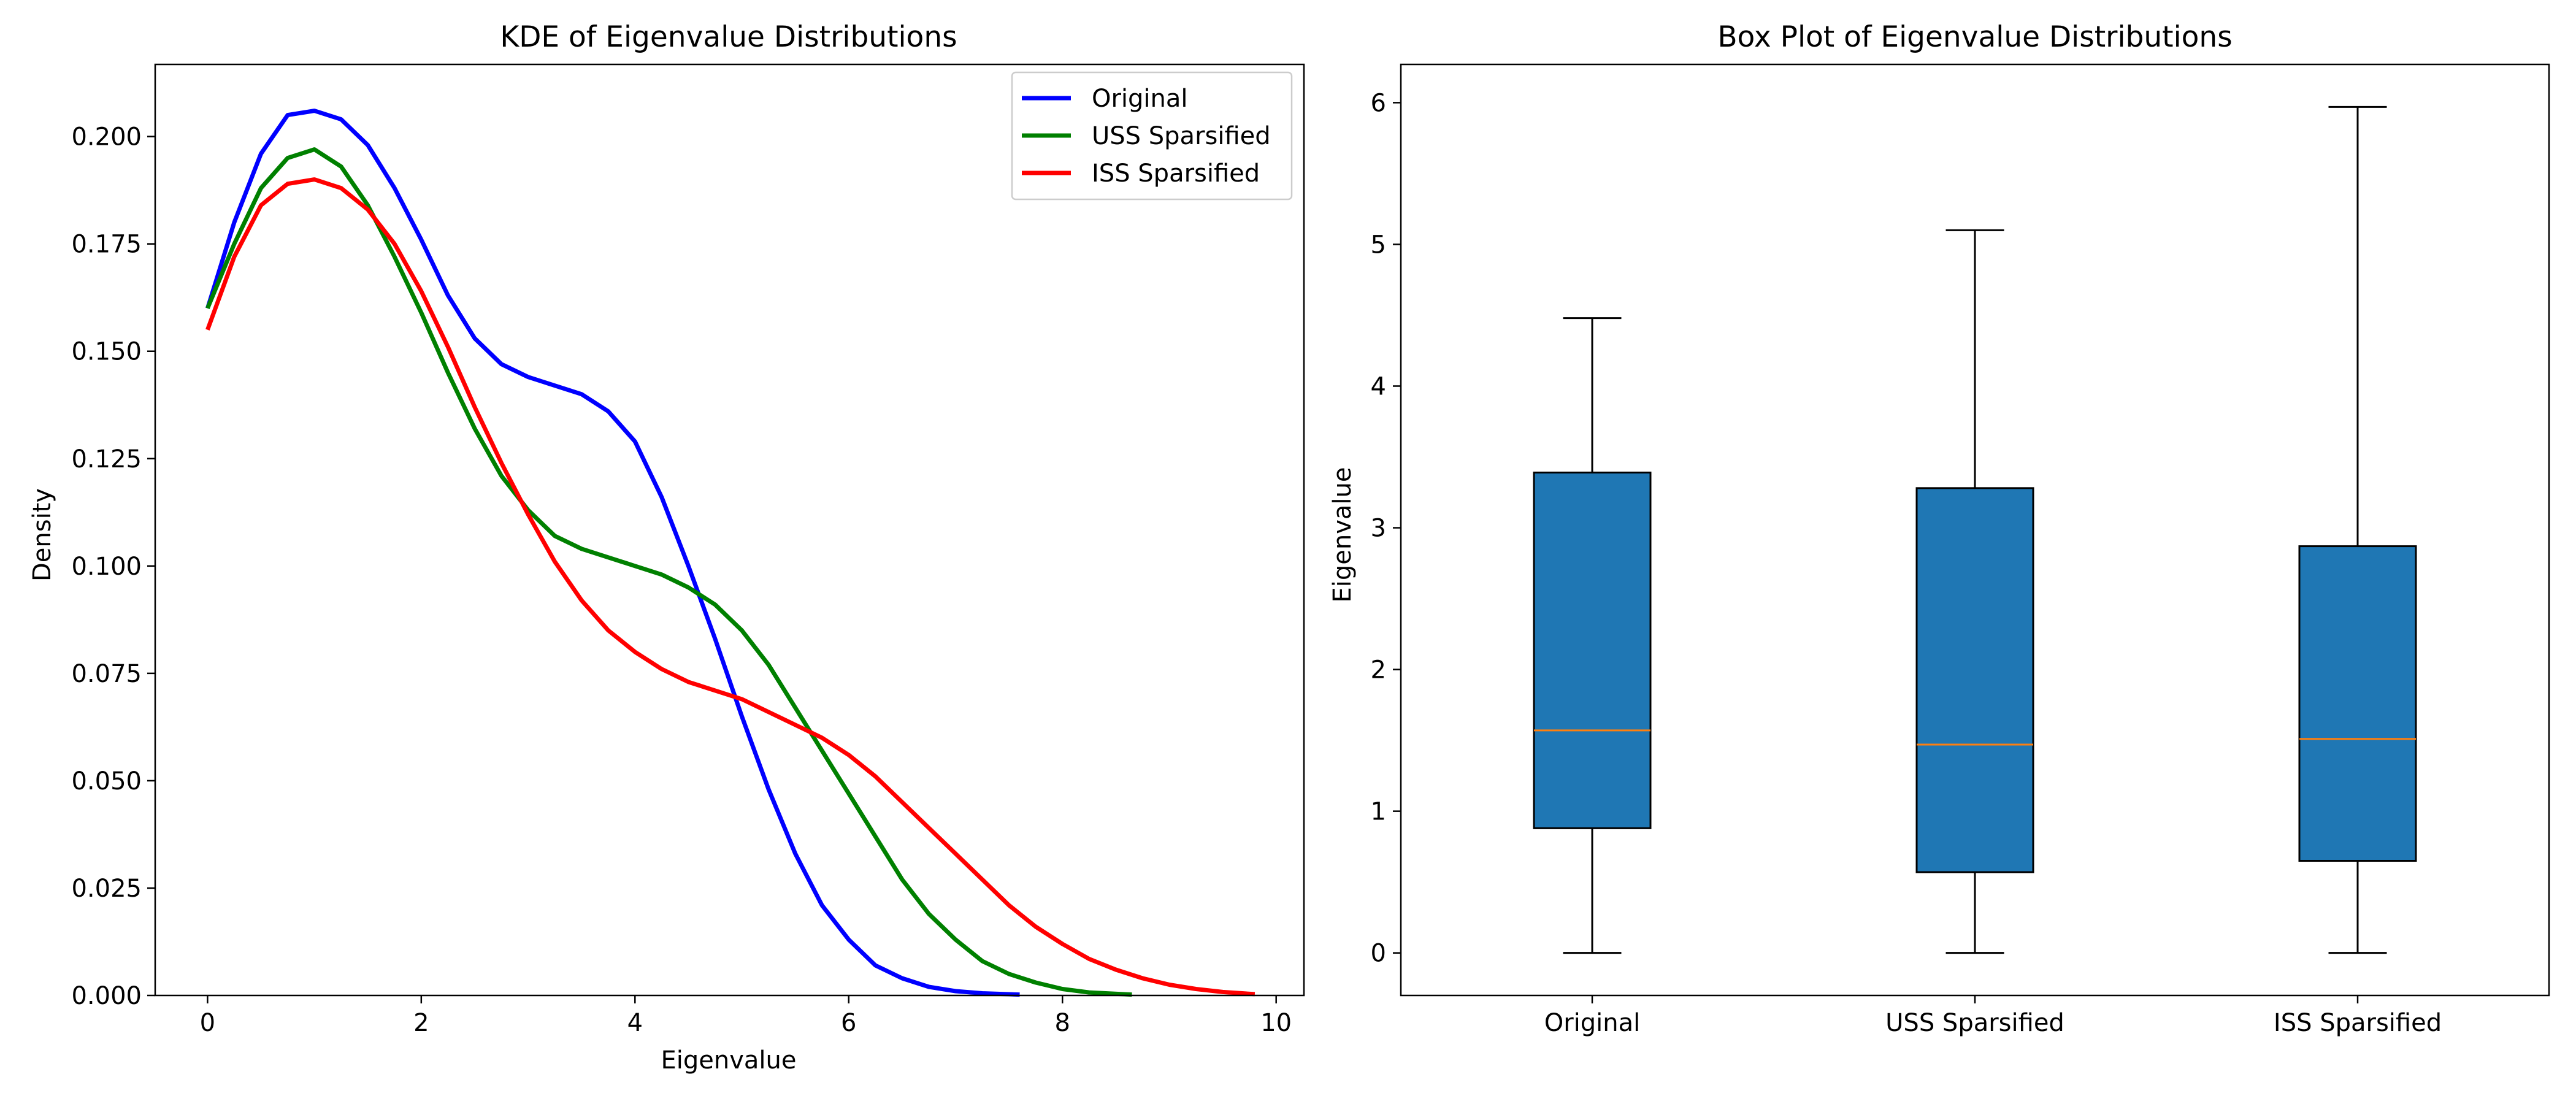 This screenshot has height=1104, width=2576. Describe the element at coordinates (1378, 812) in the screenshot. I see `y-tick-label: 1` at that location.